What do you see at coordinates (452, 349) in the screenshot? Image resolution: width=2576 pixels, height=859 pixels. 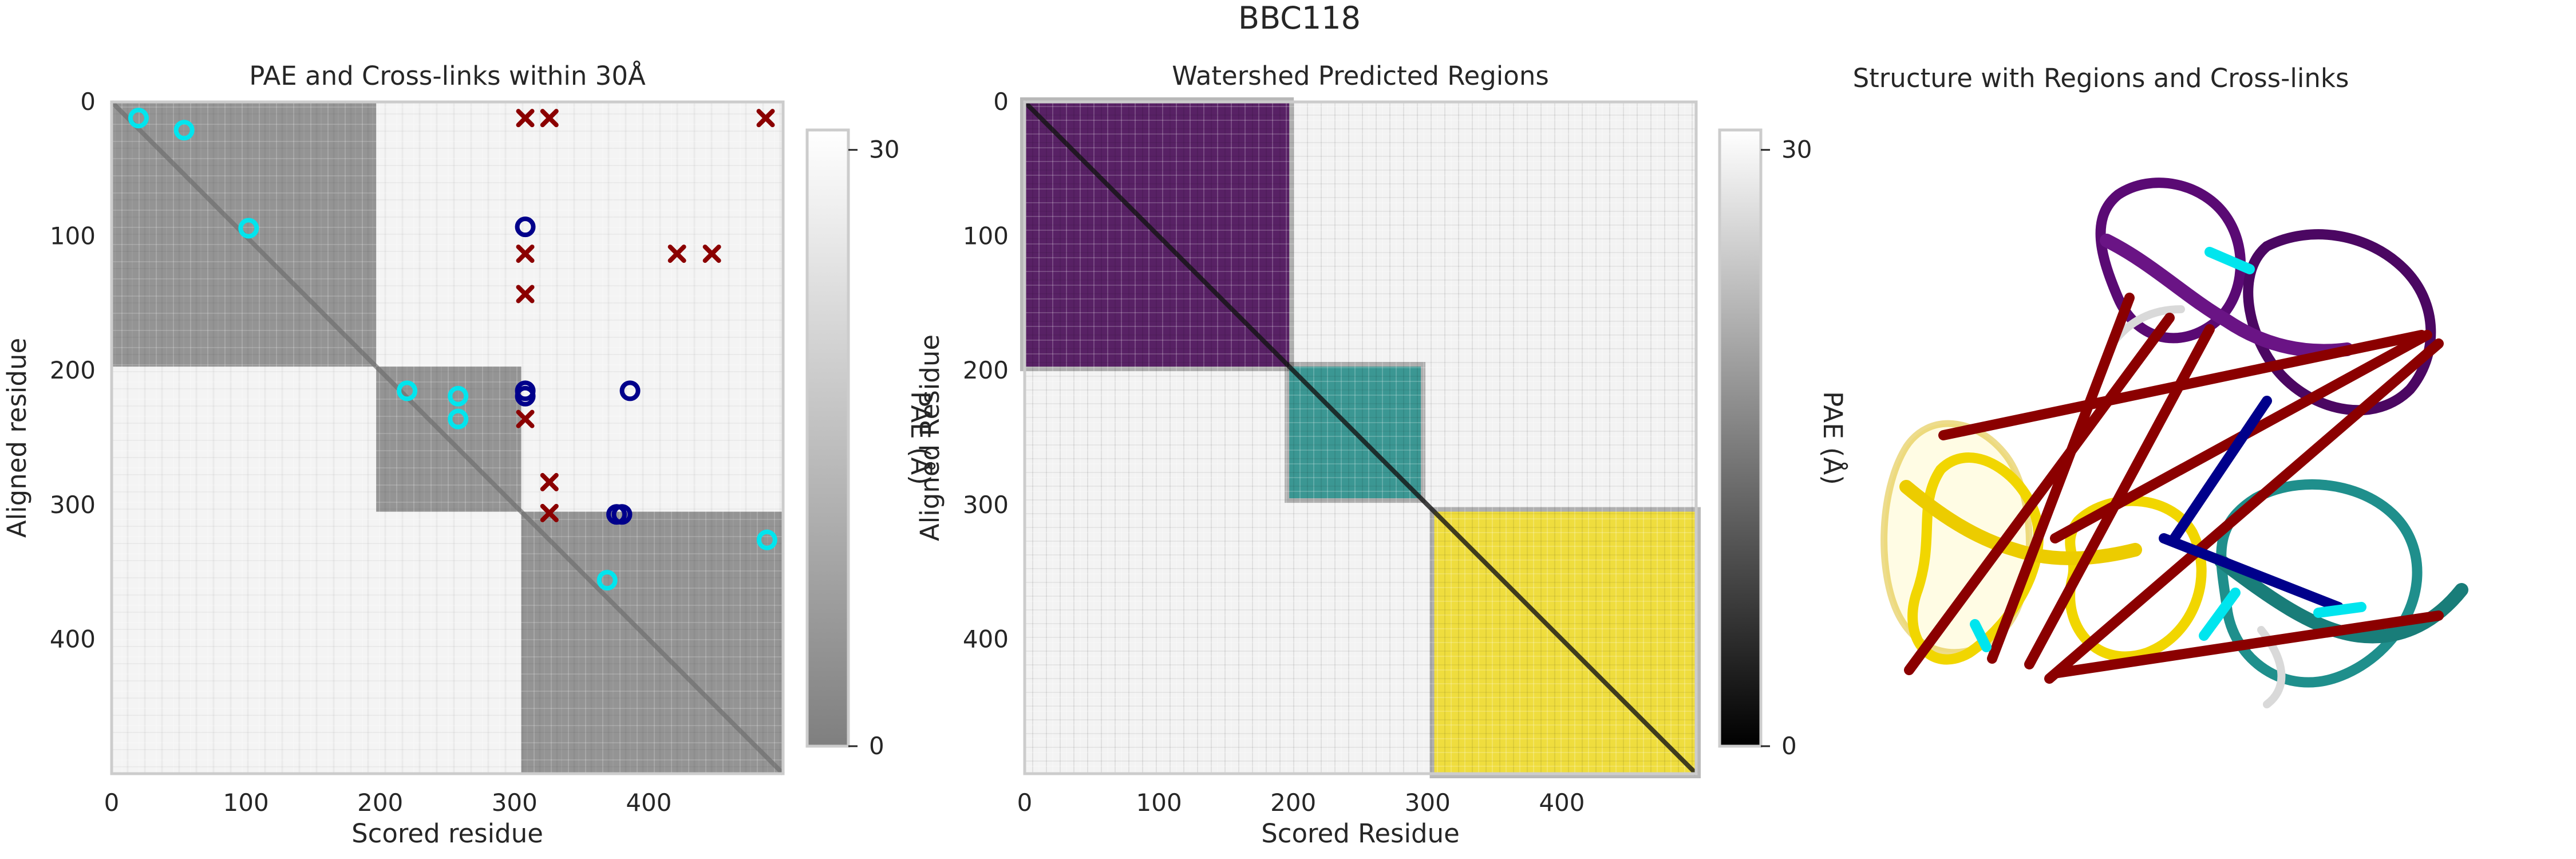 I see `crosslink-markers` at bounding box center [452, 349].